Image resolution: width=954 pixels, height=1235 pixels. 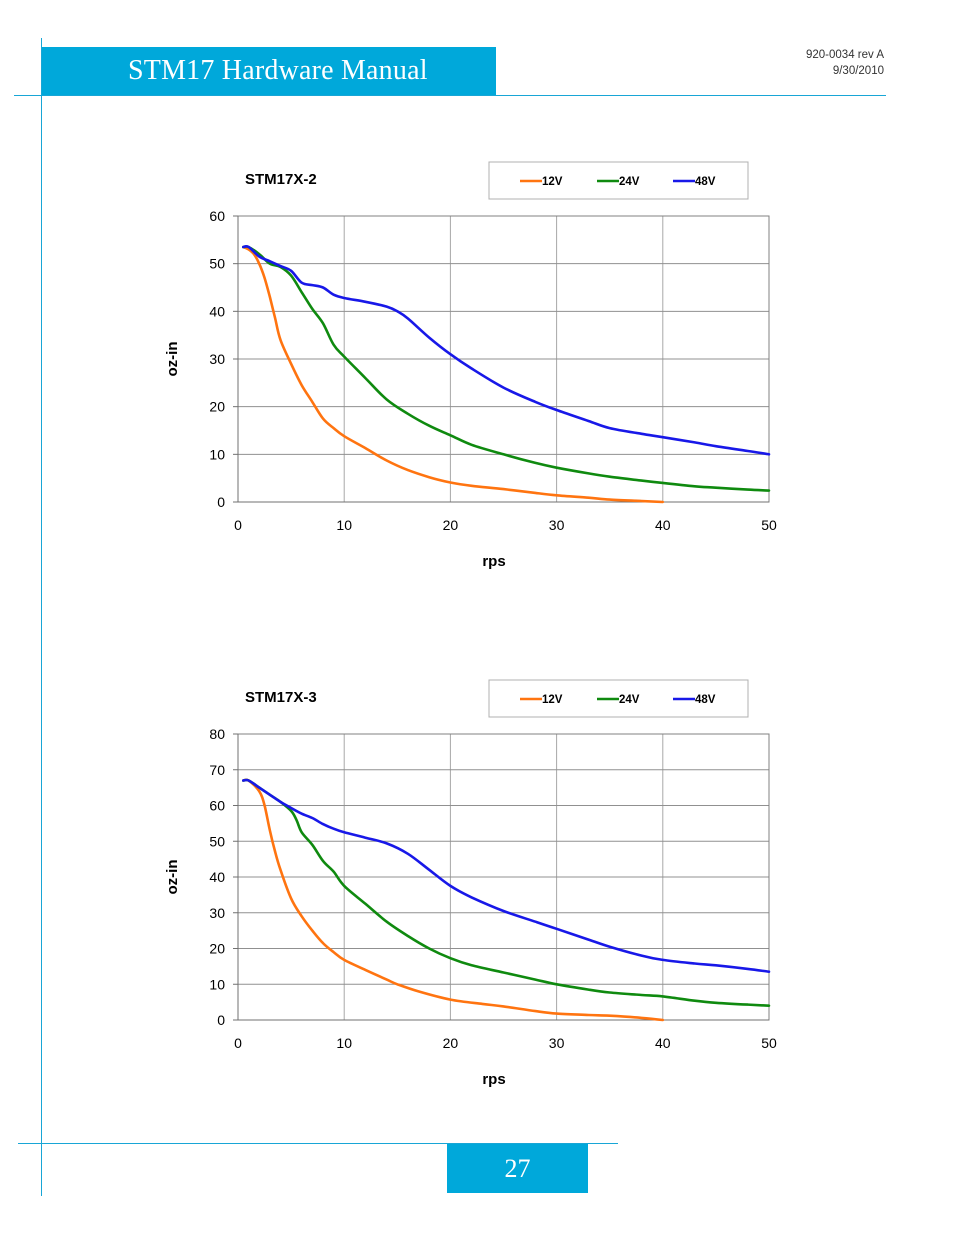 What do you see at coordinates (517, 1168) in the screenshot?
I see `page-number: 27` at bounding box center [517, 1168].